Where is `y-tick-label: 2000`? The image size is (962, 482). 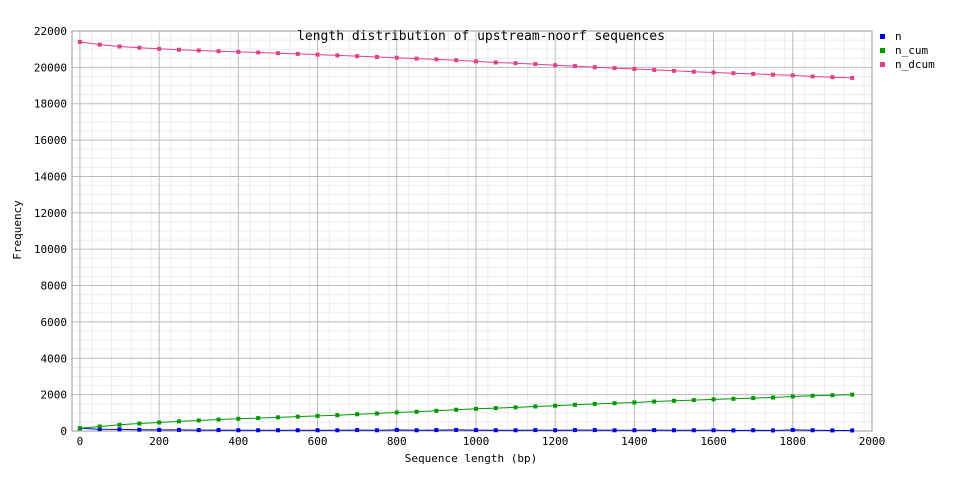 y-tick-label: 2000 is located at coordinates (54, 395).